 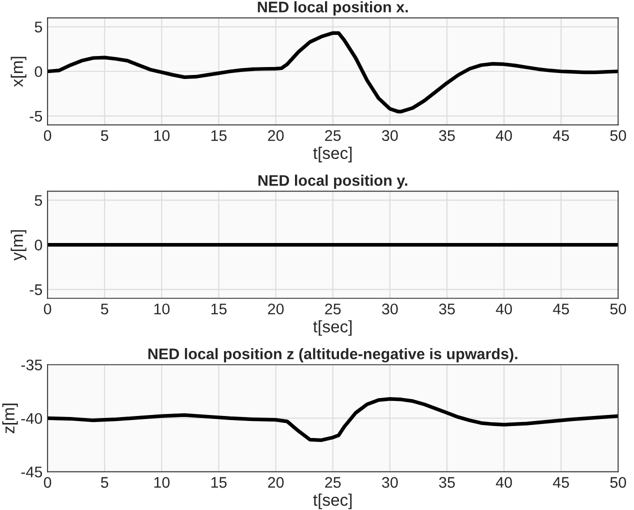 I want to click on y-axis-title: y[m], so click(x=18, y=245).